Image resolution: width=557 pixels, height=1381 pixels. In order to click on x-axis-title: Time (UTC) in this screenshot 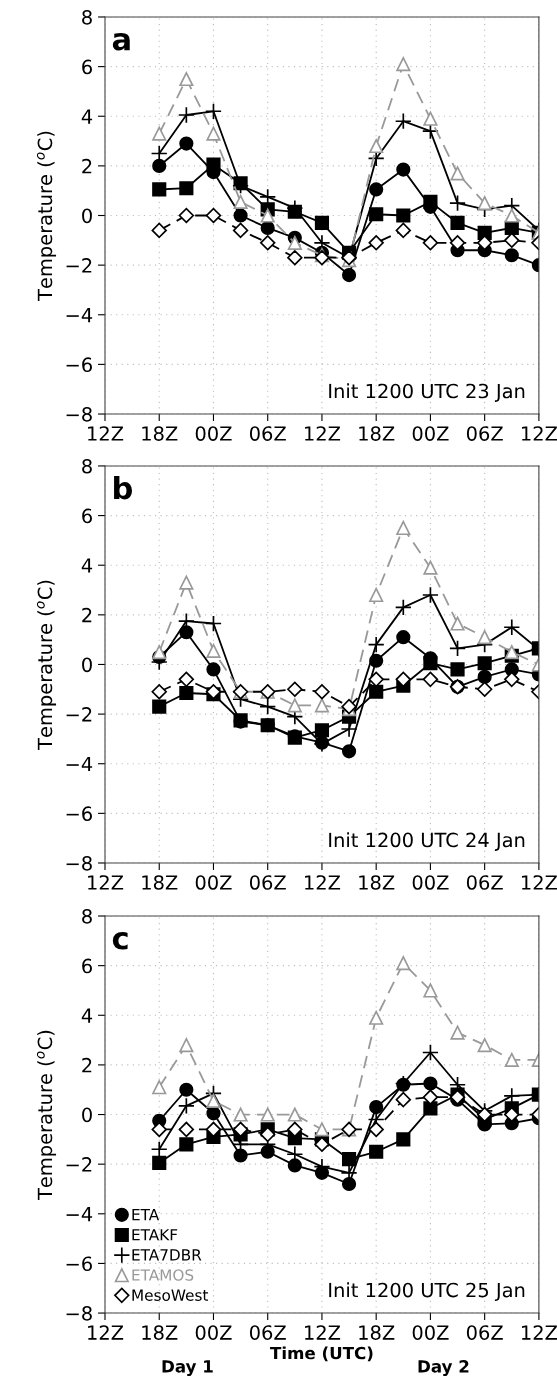, I will do `click(321, 1354)`.